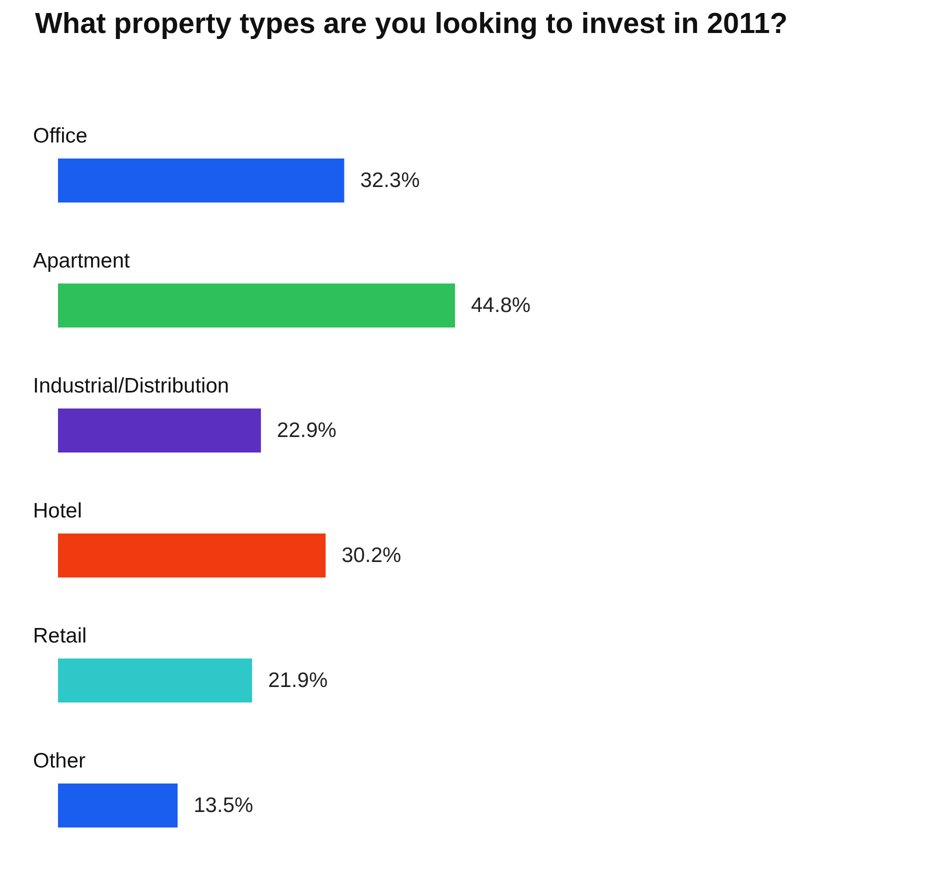 The width and height of the screenshot is (944, 882). What do you see at coordinates (501, 305) in the screenshot?
I see `data-label: 44.8%` at bounding box center [501, 305].